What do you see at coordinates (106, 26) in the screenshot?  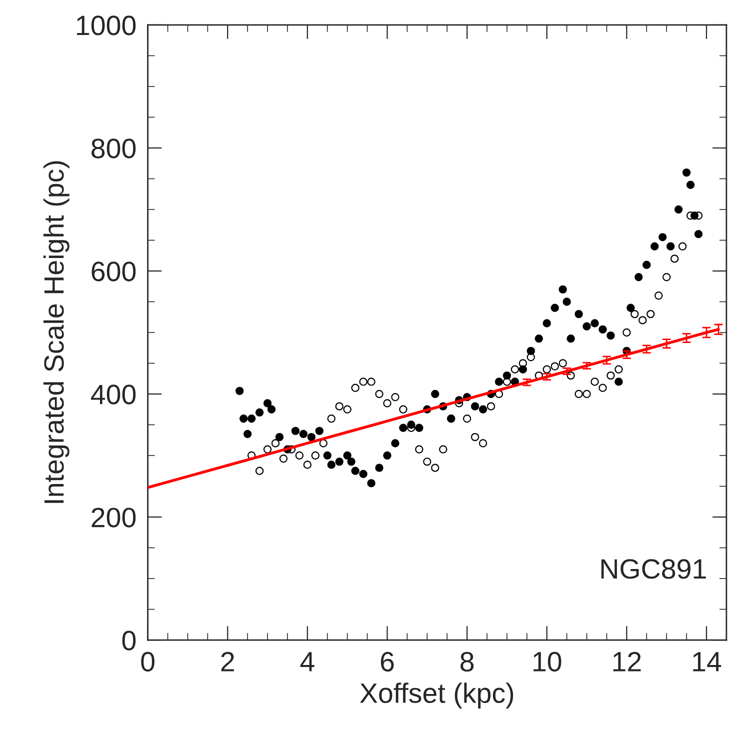 I see `y-tick-label: 1000` at bounding box center [106, 26].